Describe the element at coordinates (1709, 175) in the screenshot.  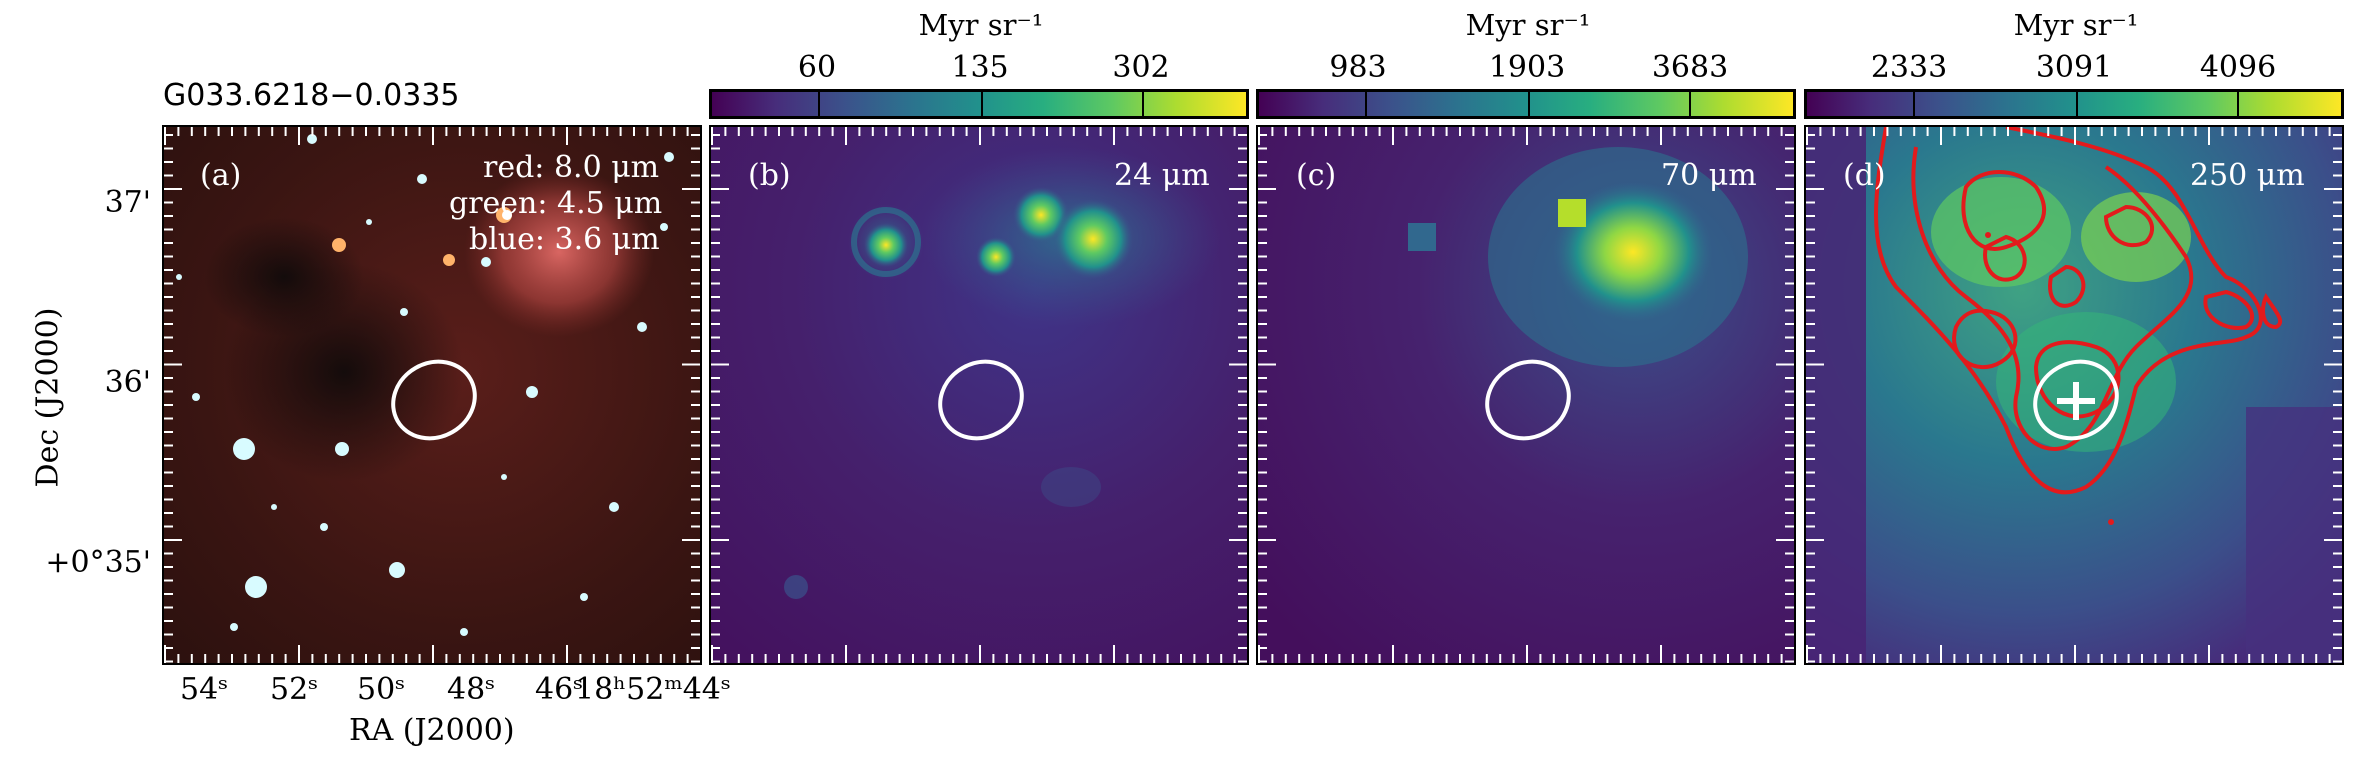
I see `panel-c-band: 70 μm` at that location.